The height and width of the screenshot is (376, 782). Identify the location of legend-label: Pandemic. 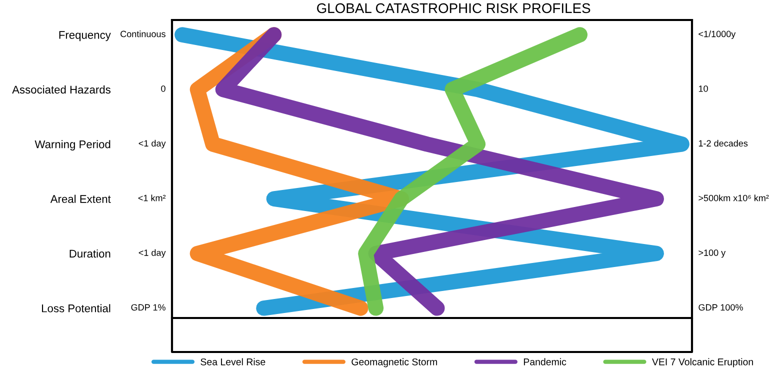
(545, 362).